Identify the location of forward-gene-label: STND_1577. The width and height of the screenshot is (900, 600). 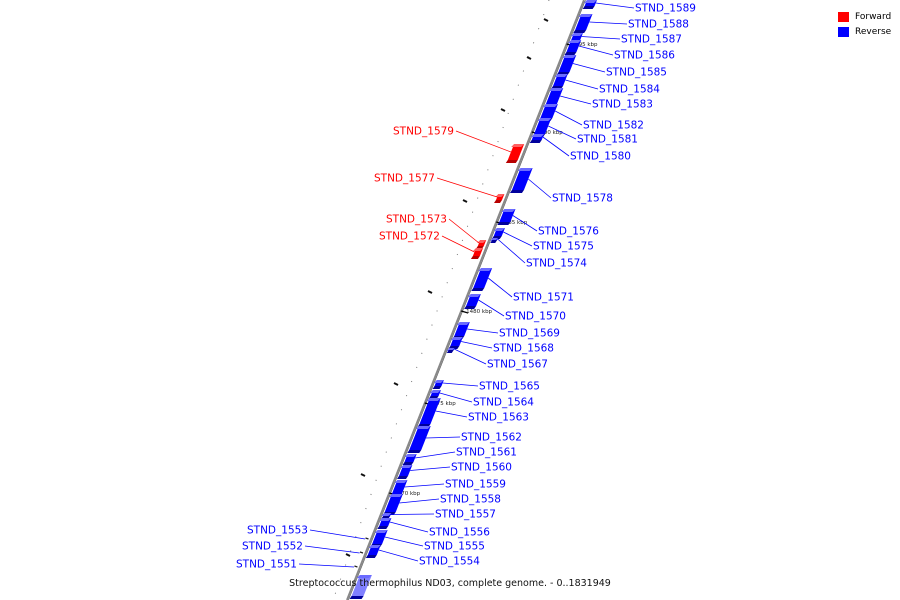
(404, 179).